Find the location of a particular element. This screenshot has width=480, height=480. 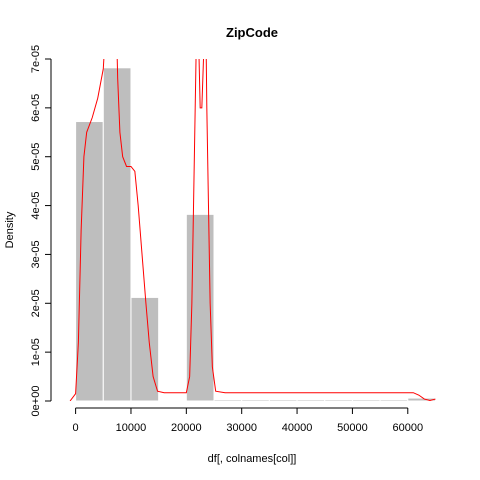

y-axis-label: Density is located at coordinates (10, 229).